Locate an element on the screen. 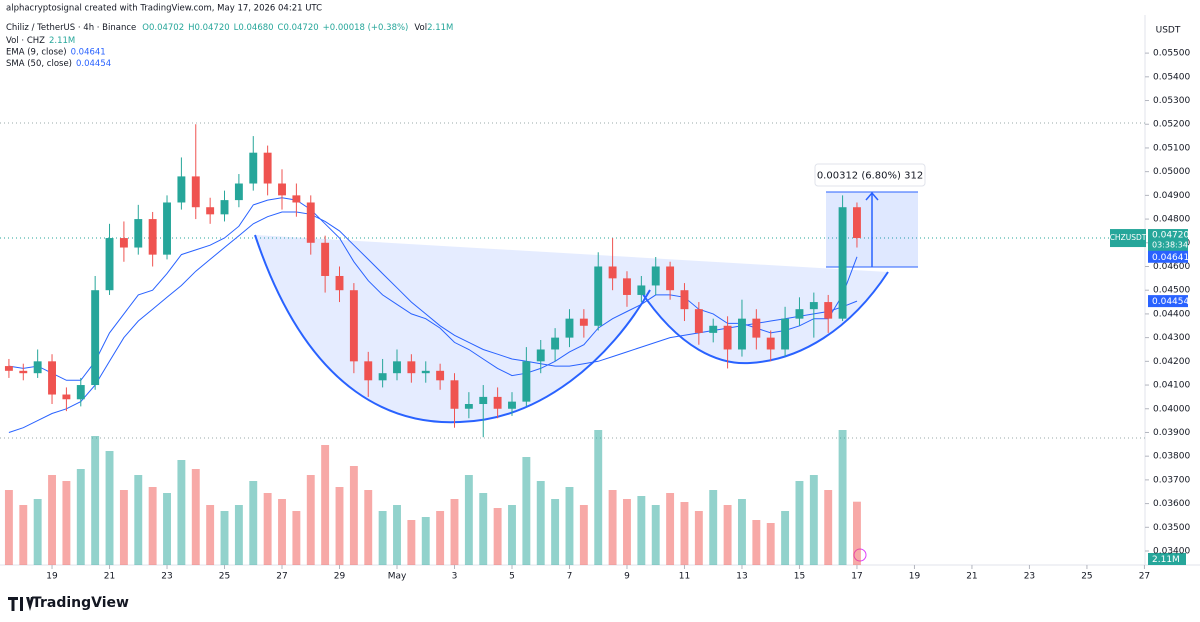 This screenshot has width=1200, height=622. y-tick-label: 0.05400 is located at coordinates (1171, 77).